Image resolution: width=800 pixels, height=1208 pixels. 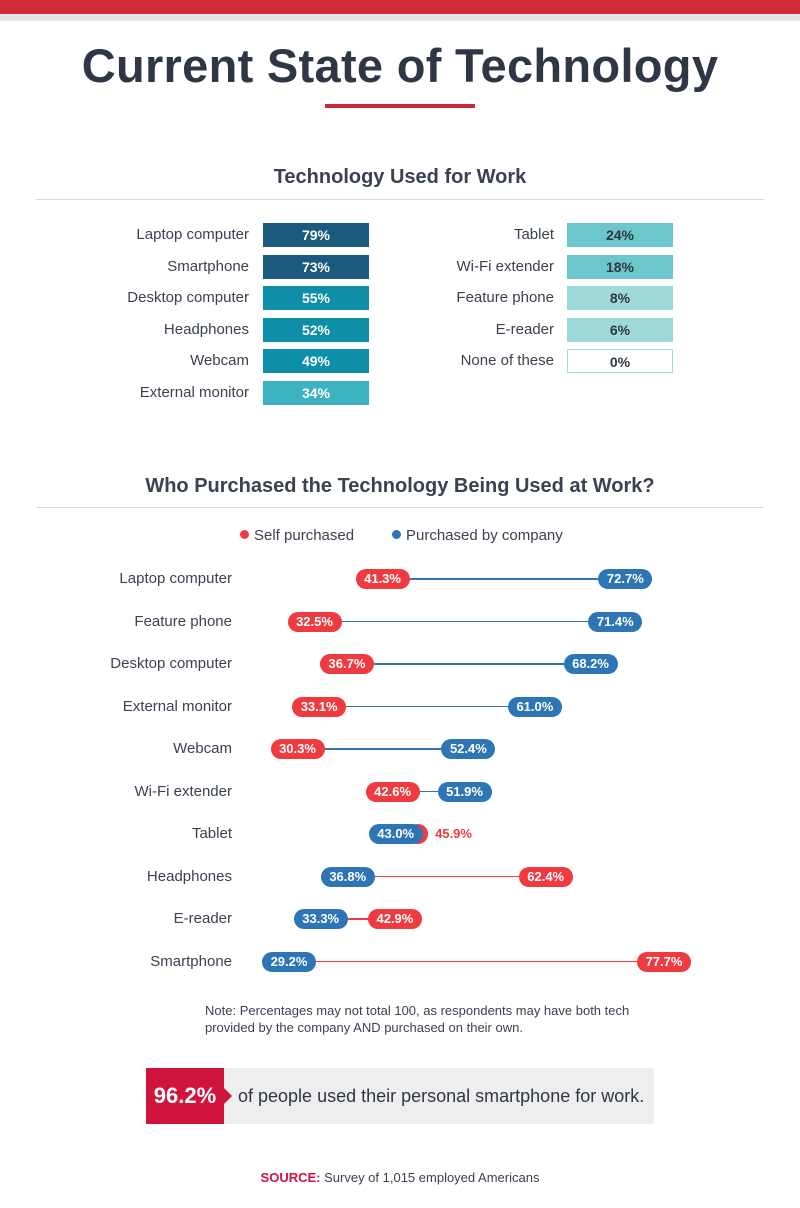 What do you see at coordinates (189, 876) in the screenshot?
I see `row-label-headphones: Headphones` at bounding box center [189, 876].